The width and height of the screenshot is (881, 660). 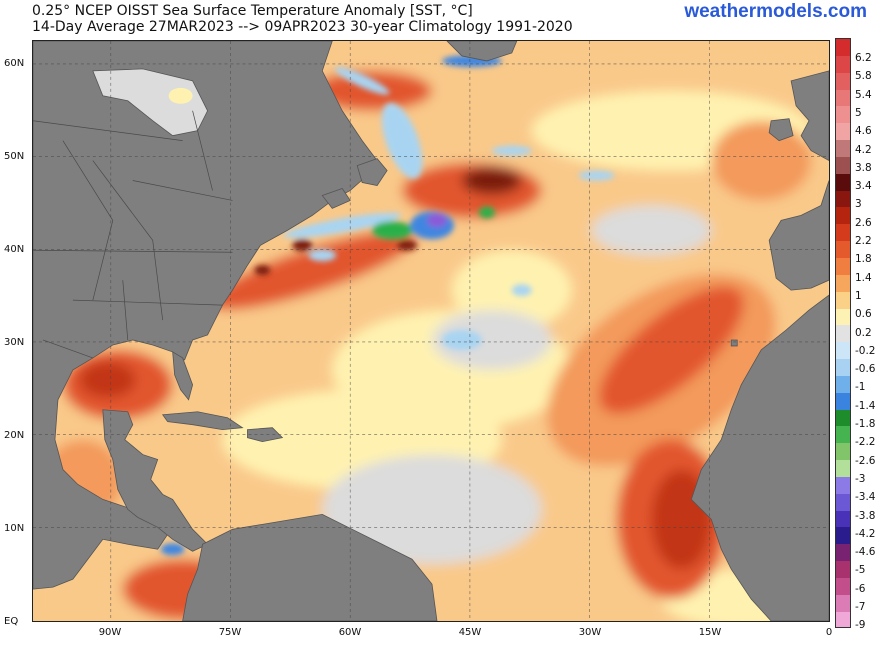 What do you see at coordinates (863, 314) in the screenshot?
I see `colorbar-tick-label: 0.6` at bounding box center [863, 314].